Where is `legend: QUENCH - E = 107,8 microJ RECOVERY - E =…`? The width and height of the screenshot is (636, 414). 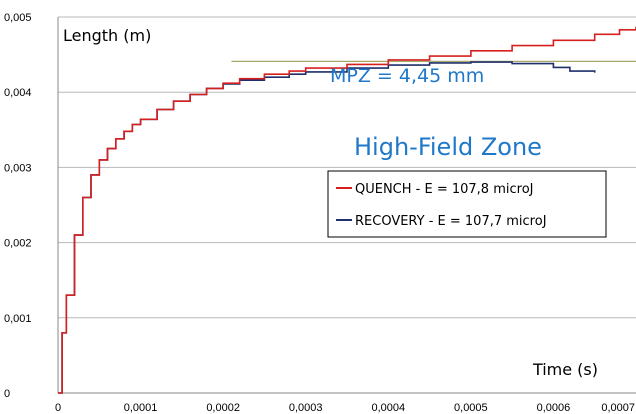
legend: QUENCH - E = 107,8 microJ RECOVERY - E =… is located at coordinates (467, 204).